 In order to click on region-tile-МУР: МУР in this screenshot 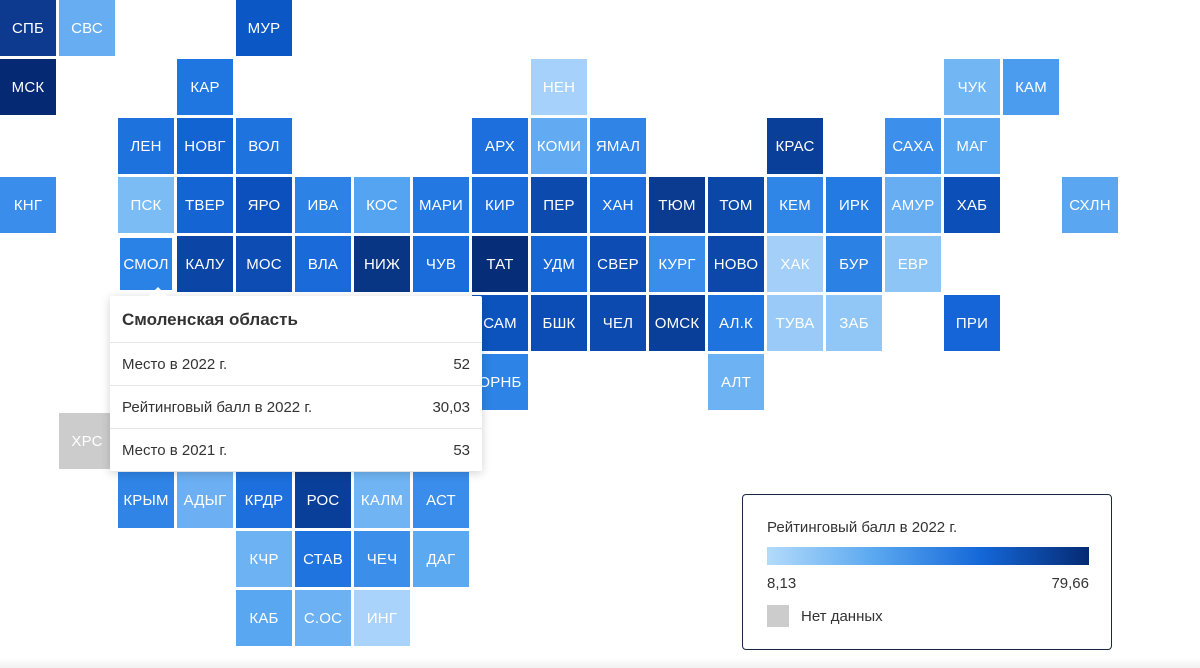, I will do `click(264, 28)`.